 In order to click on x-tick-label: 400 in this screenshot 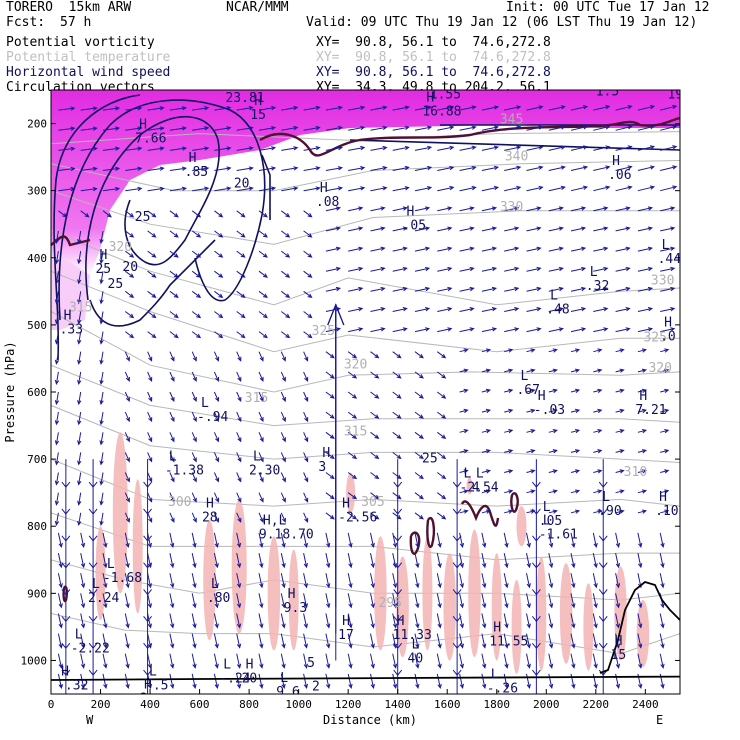, I will do `click(150, 704)`.